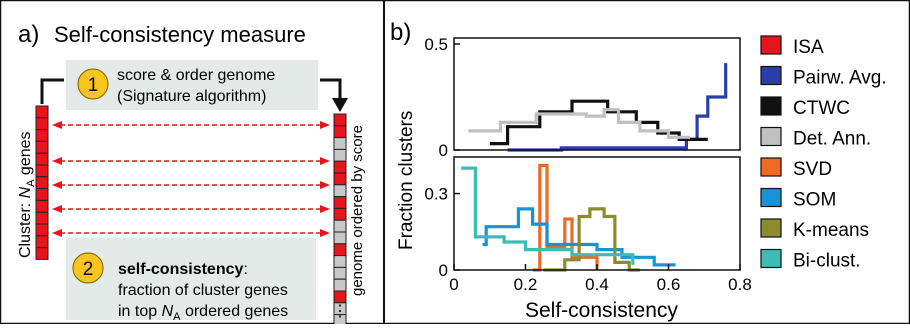 This screenshot has width=910, height=329. What do you see at coordinates (203, 313) in the screenshot?
I see `step2-line3: in top NA ordered genes` at bounding box center [203, 313].